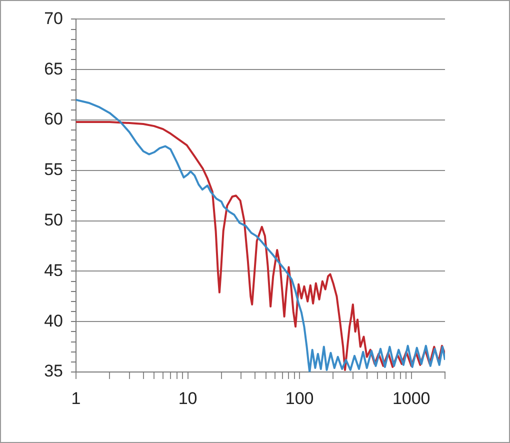  Describe the element at coordinates (53, 270) in the screenshot. I see `y-tick-label: 45` at that location.